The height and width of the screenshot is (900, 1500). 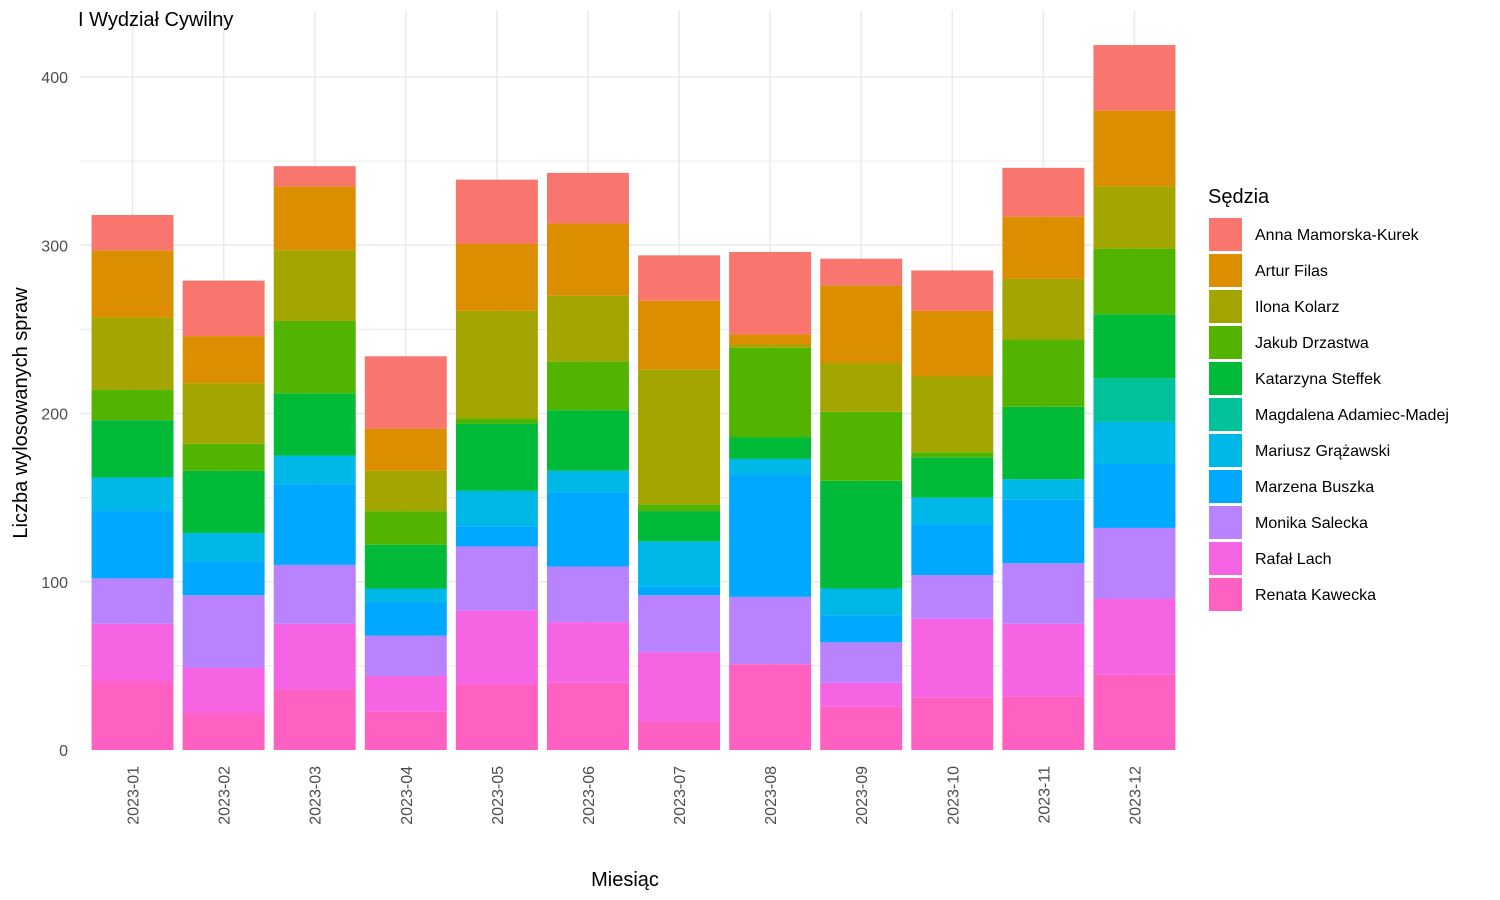 I want to click on y-tick-label: 200, so click(x=54, y=415).